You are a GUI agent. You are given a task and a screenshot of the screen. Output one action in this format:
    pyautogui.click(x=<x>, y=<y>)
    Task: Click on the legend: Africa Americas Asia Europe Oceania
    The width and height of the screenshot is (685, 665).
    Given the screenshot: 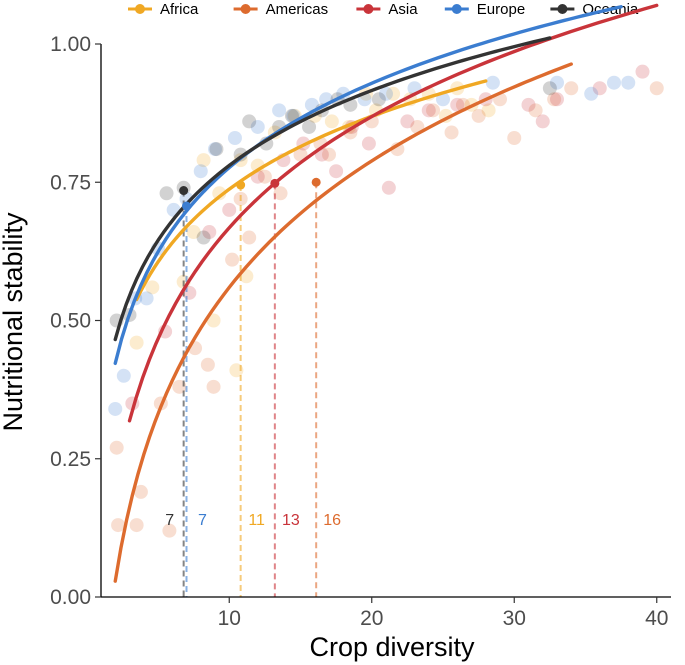 What is the action you would take?
    pyautogui.click(x=383, y=9)
    